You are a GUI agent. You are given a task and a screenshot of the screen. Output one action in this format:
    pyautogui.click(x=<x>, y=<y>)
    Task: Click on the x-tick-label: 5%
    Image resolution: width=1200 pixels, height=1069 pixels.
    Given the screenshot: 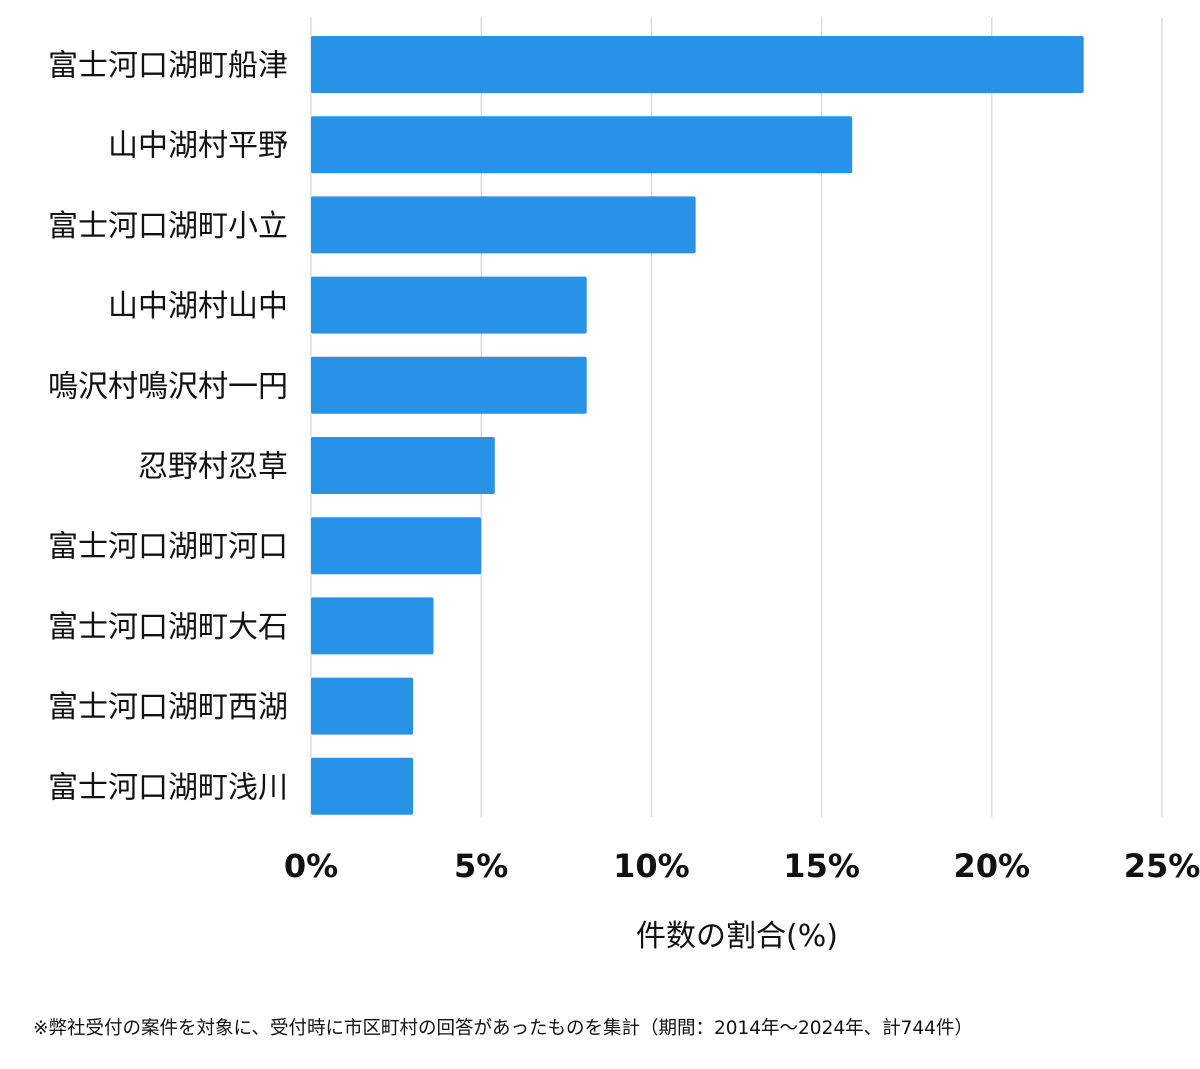 What is the action you would take?
    pyautogui.click(x=481, y=866)
    